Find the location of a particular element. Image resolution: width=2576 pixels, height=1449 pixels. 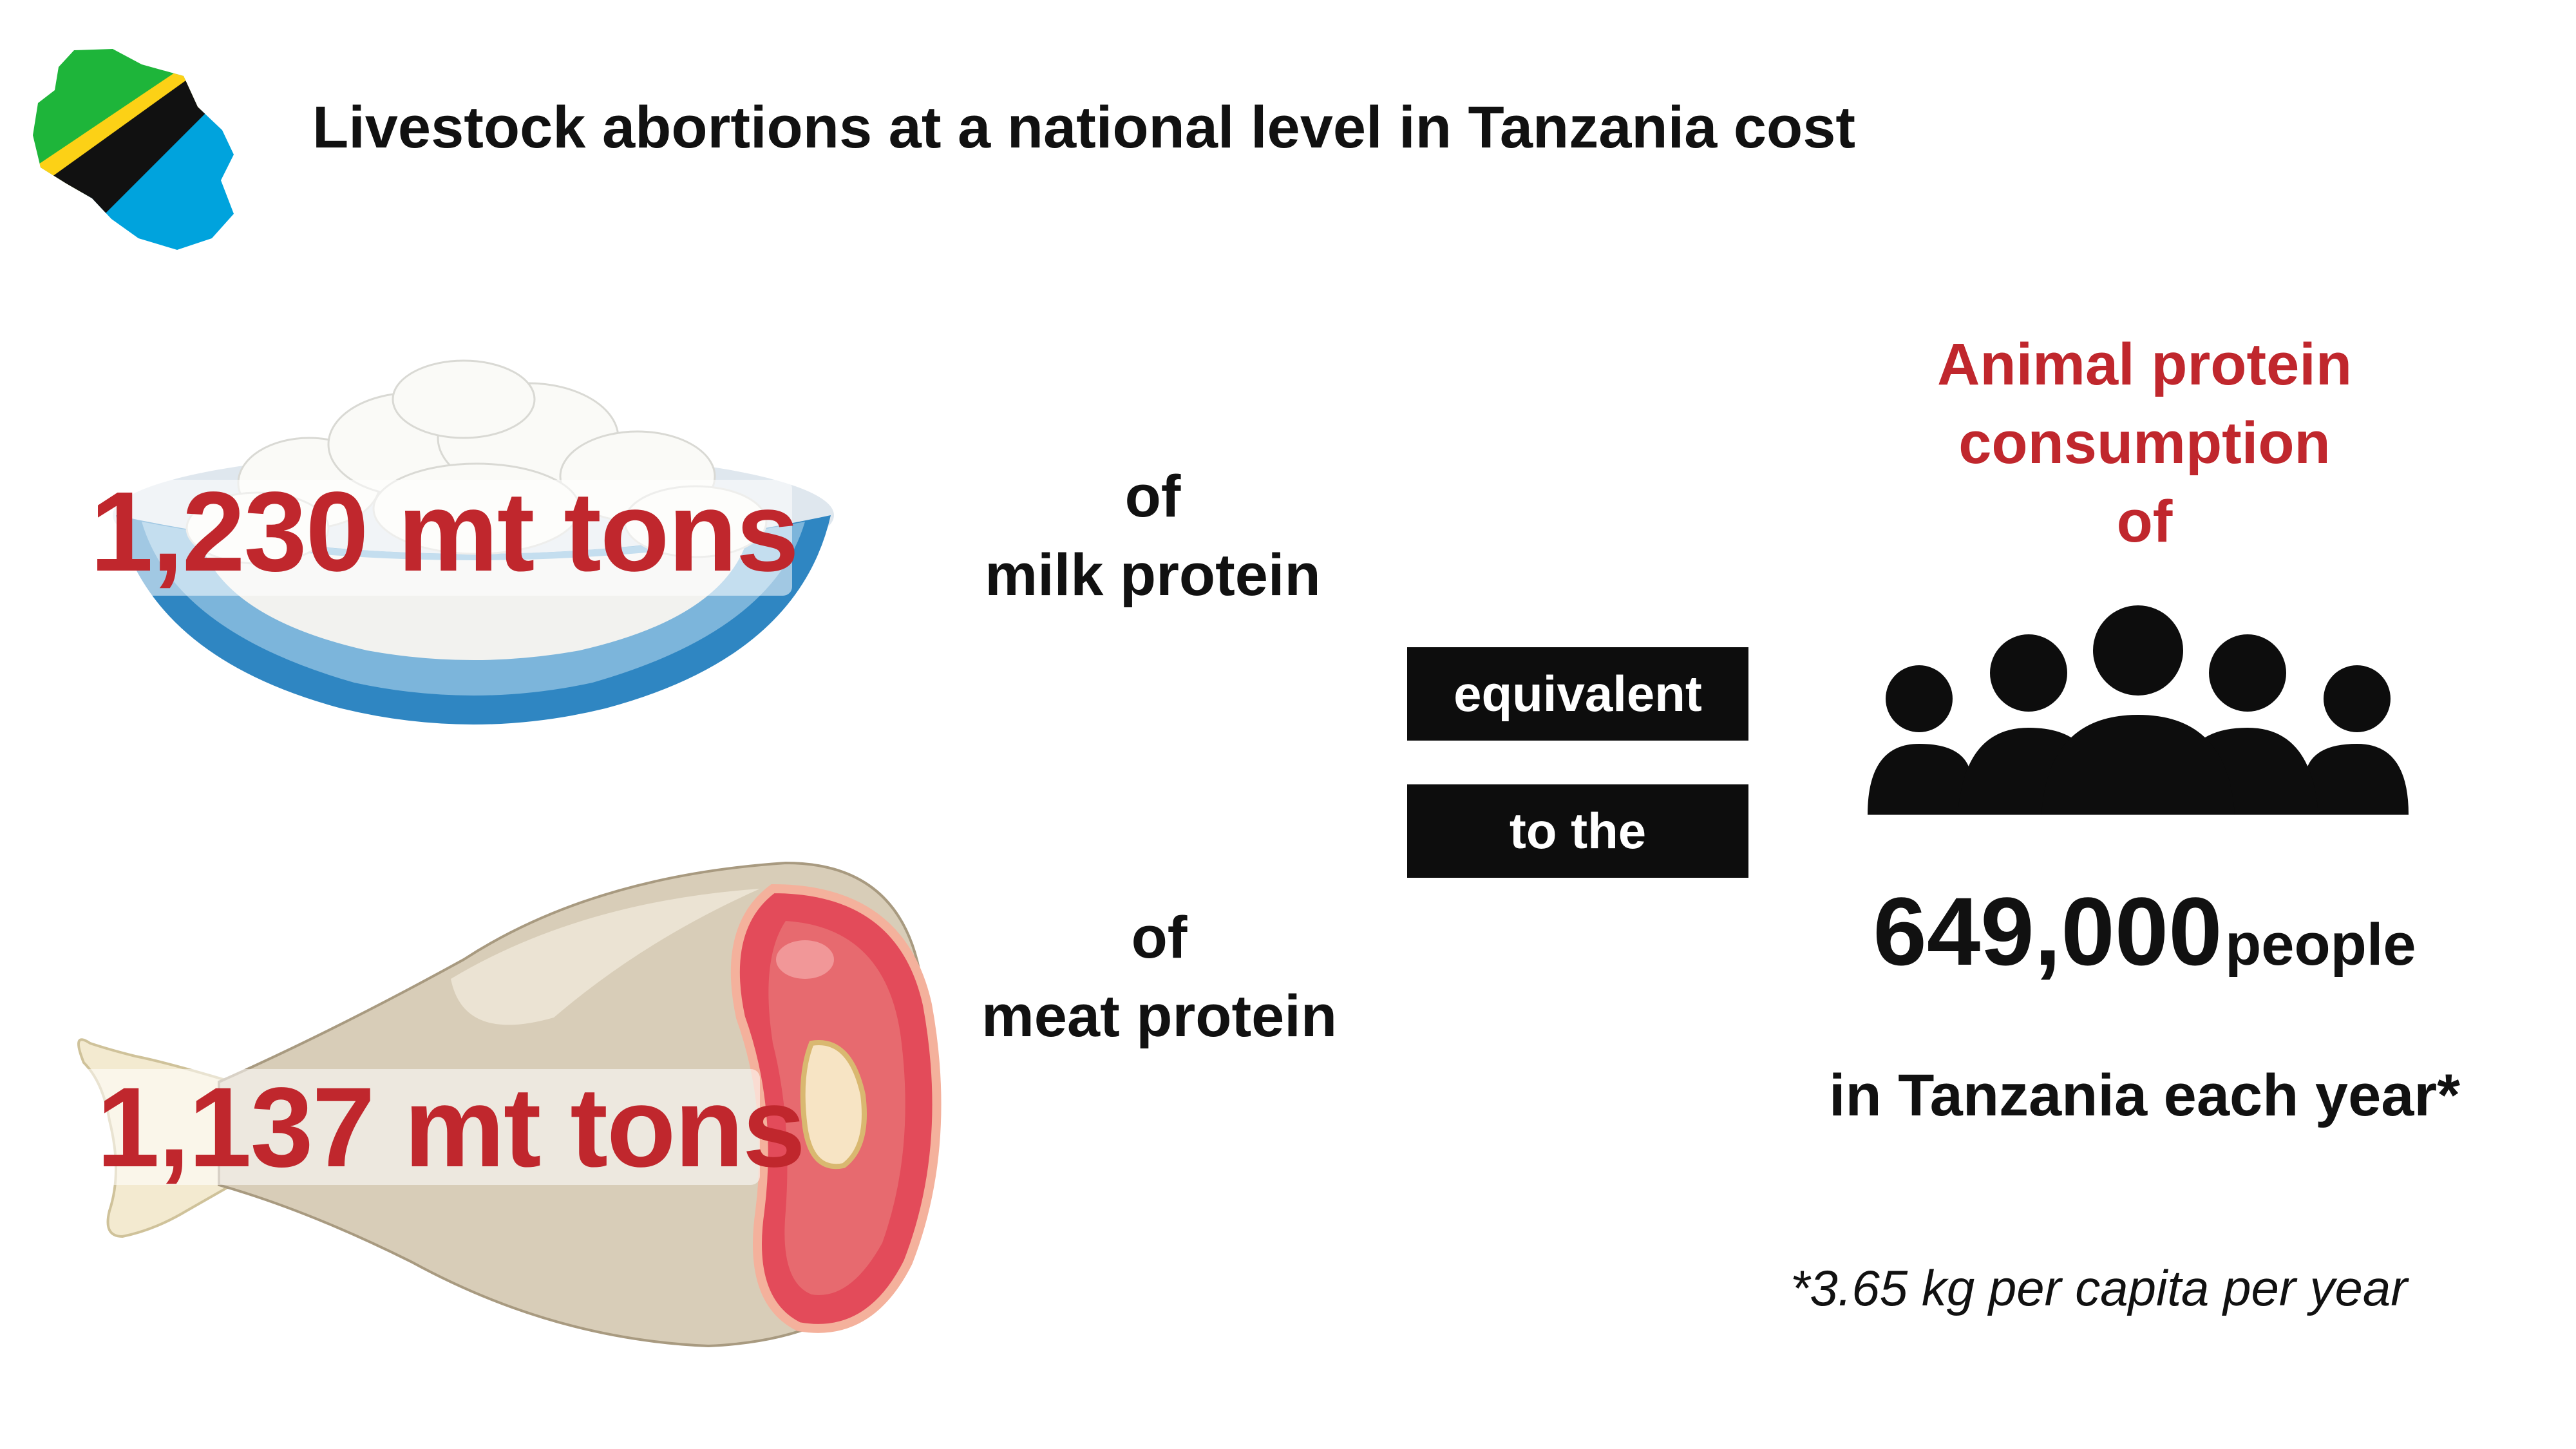

tanzania-flag-map-icon is located at coordinates (139, 148).